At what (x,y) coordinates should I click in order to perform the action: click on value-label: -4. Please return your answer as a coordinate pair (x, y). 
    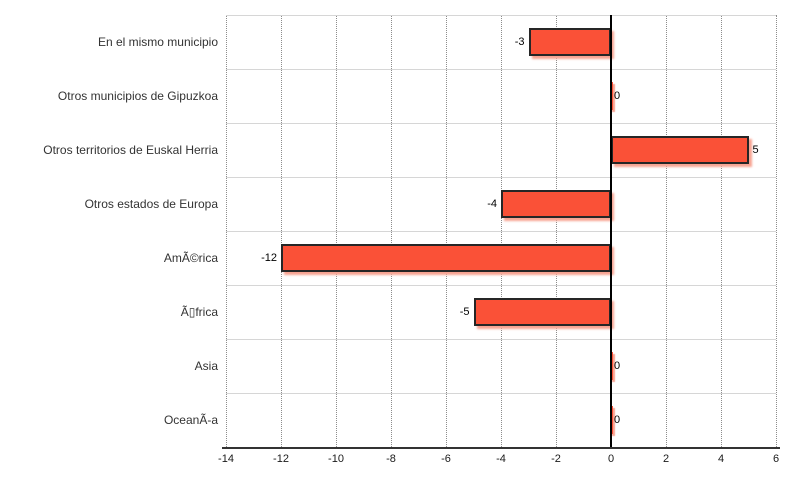
    Looking at the image, I should click on (492, 204).